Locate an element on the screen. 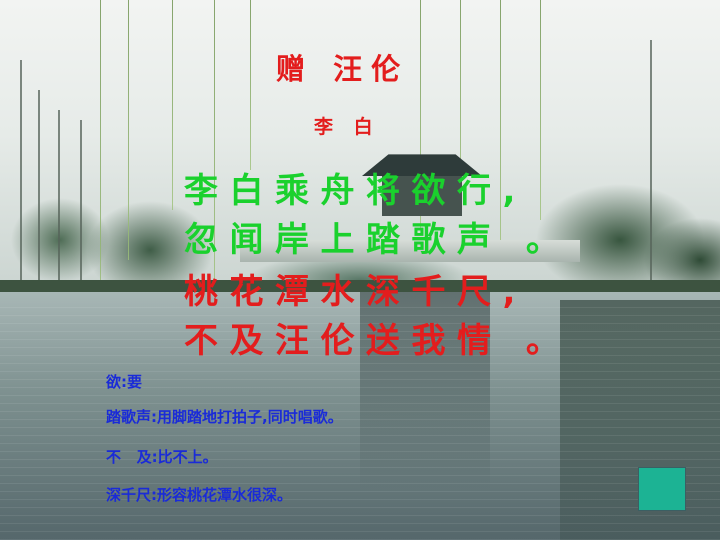 The height and width of the screenshot is (540, 720). pavilion is located at coordinates (422, 196).